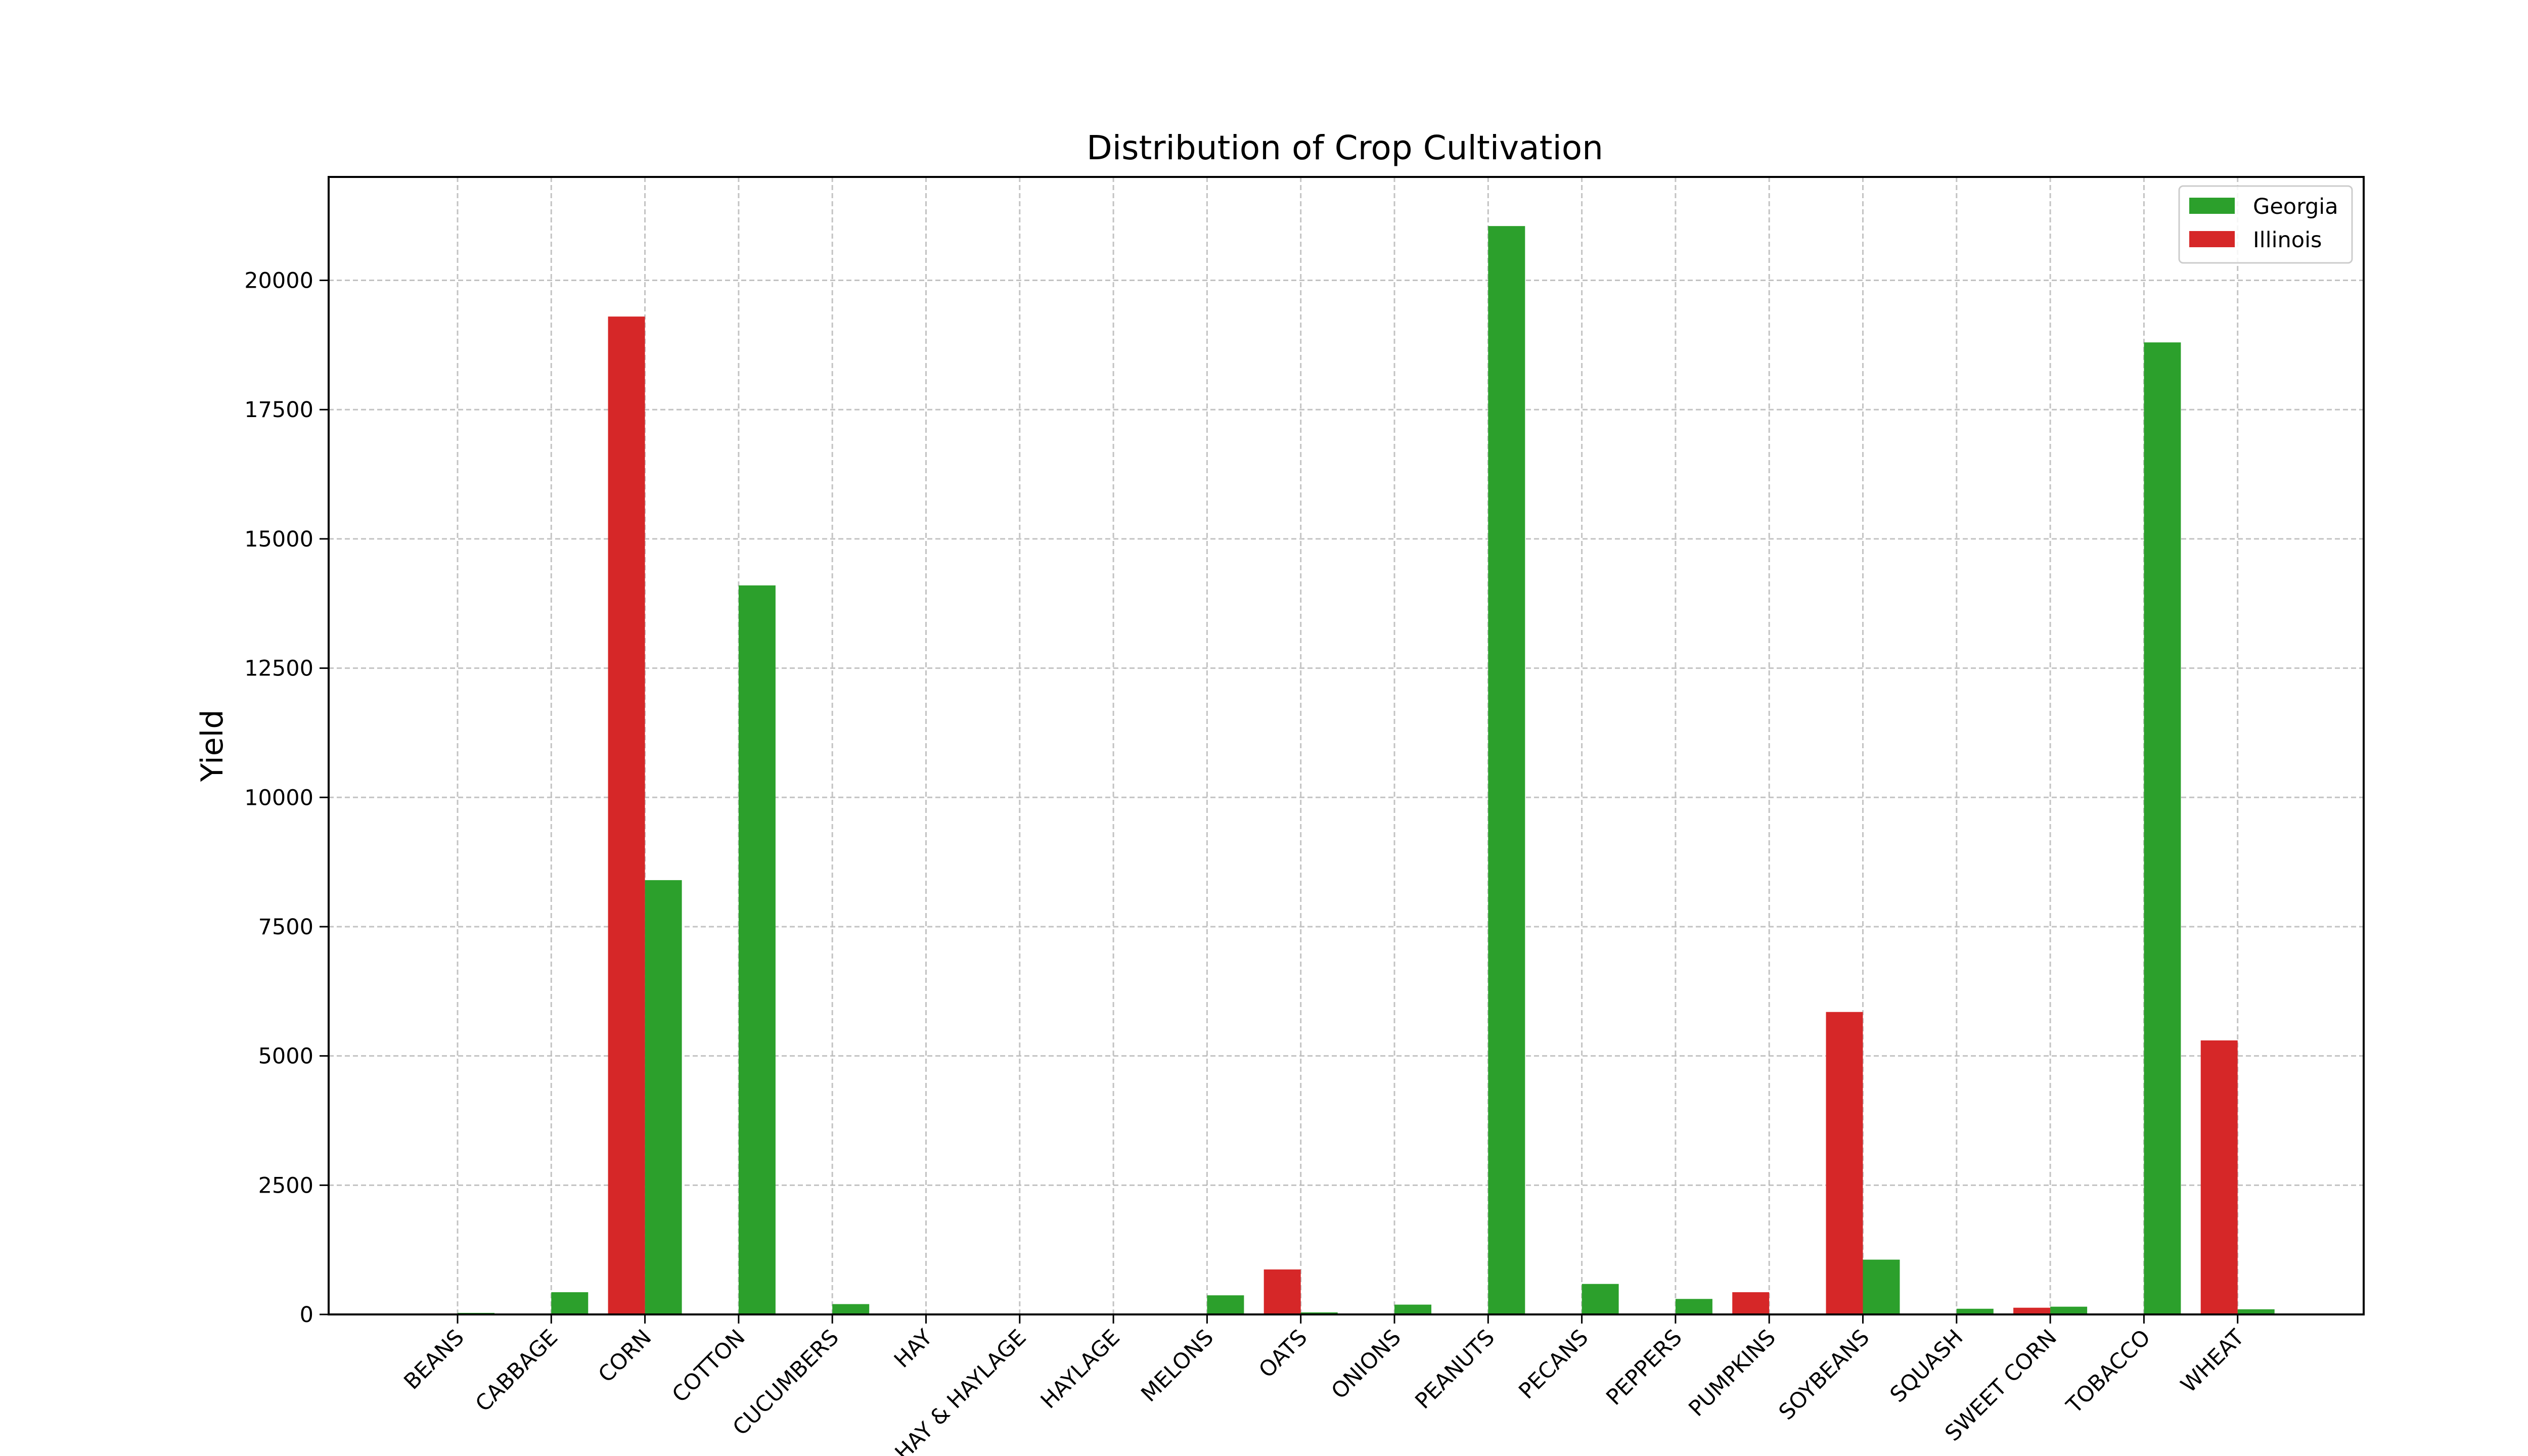 The width and height of the screenshot is (2528, 1456). What do you see at coordinates (1507, 770) in the screenshot?
I see `bar-georgia-peanuts` at bounding box center [1507, 770].